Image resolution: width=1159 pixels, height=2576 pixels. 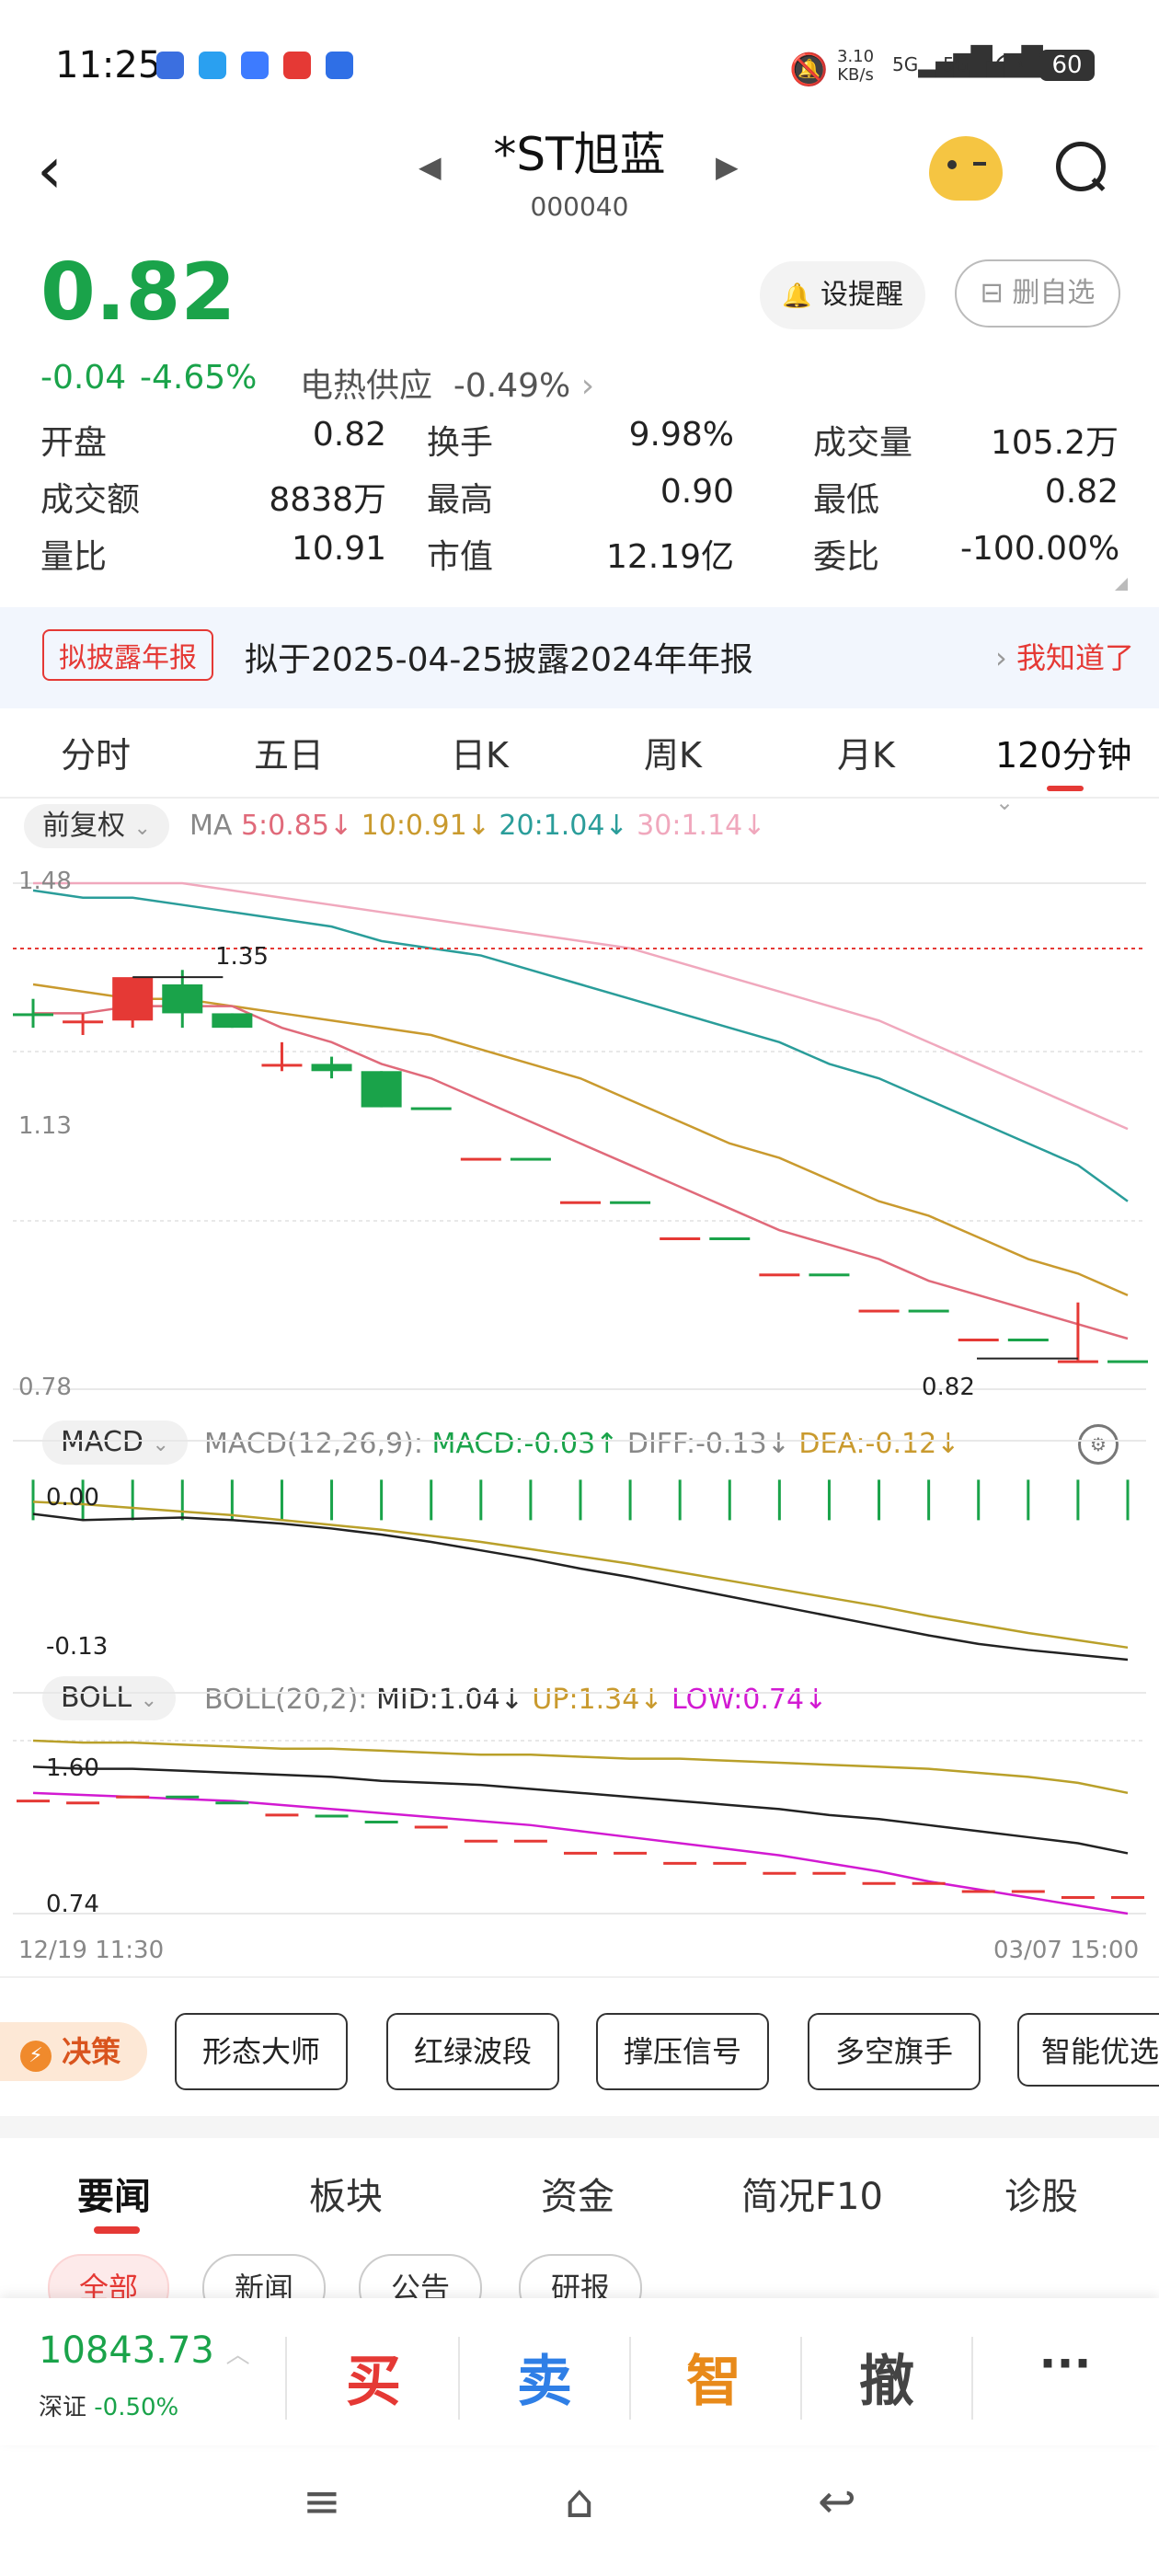 What do you see at coordinates (966, 168) in the screenshot?
I see `mascot-icon` at bounding box center [966, 168].